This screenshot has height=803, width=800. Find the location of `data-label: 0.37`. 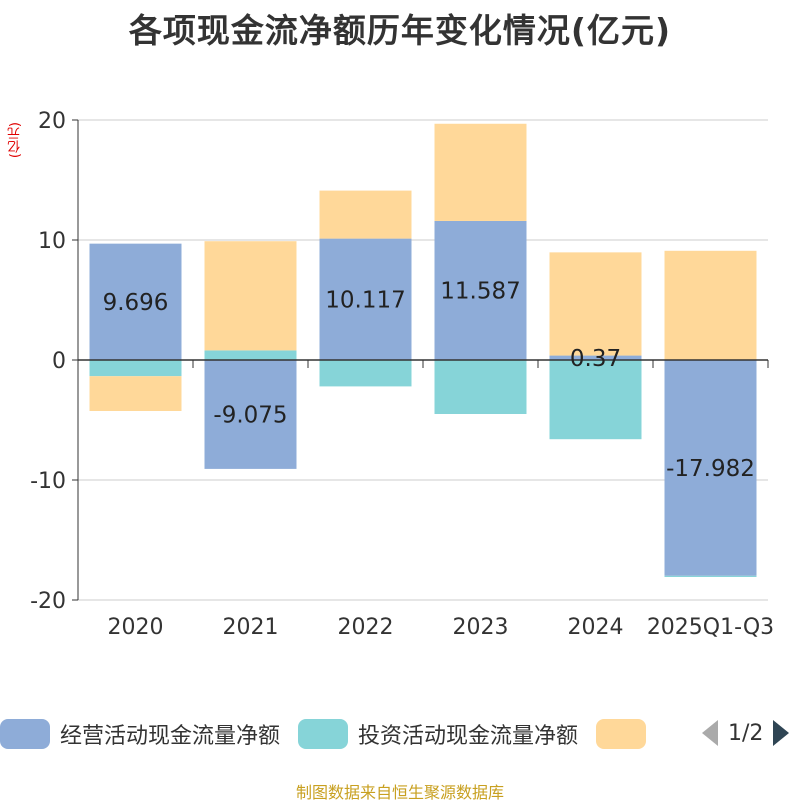

data-label: 0.37 is located at coordinates (595, 359).